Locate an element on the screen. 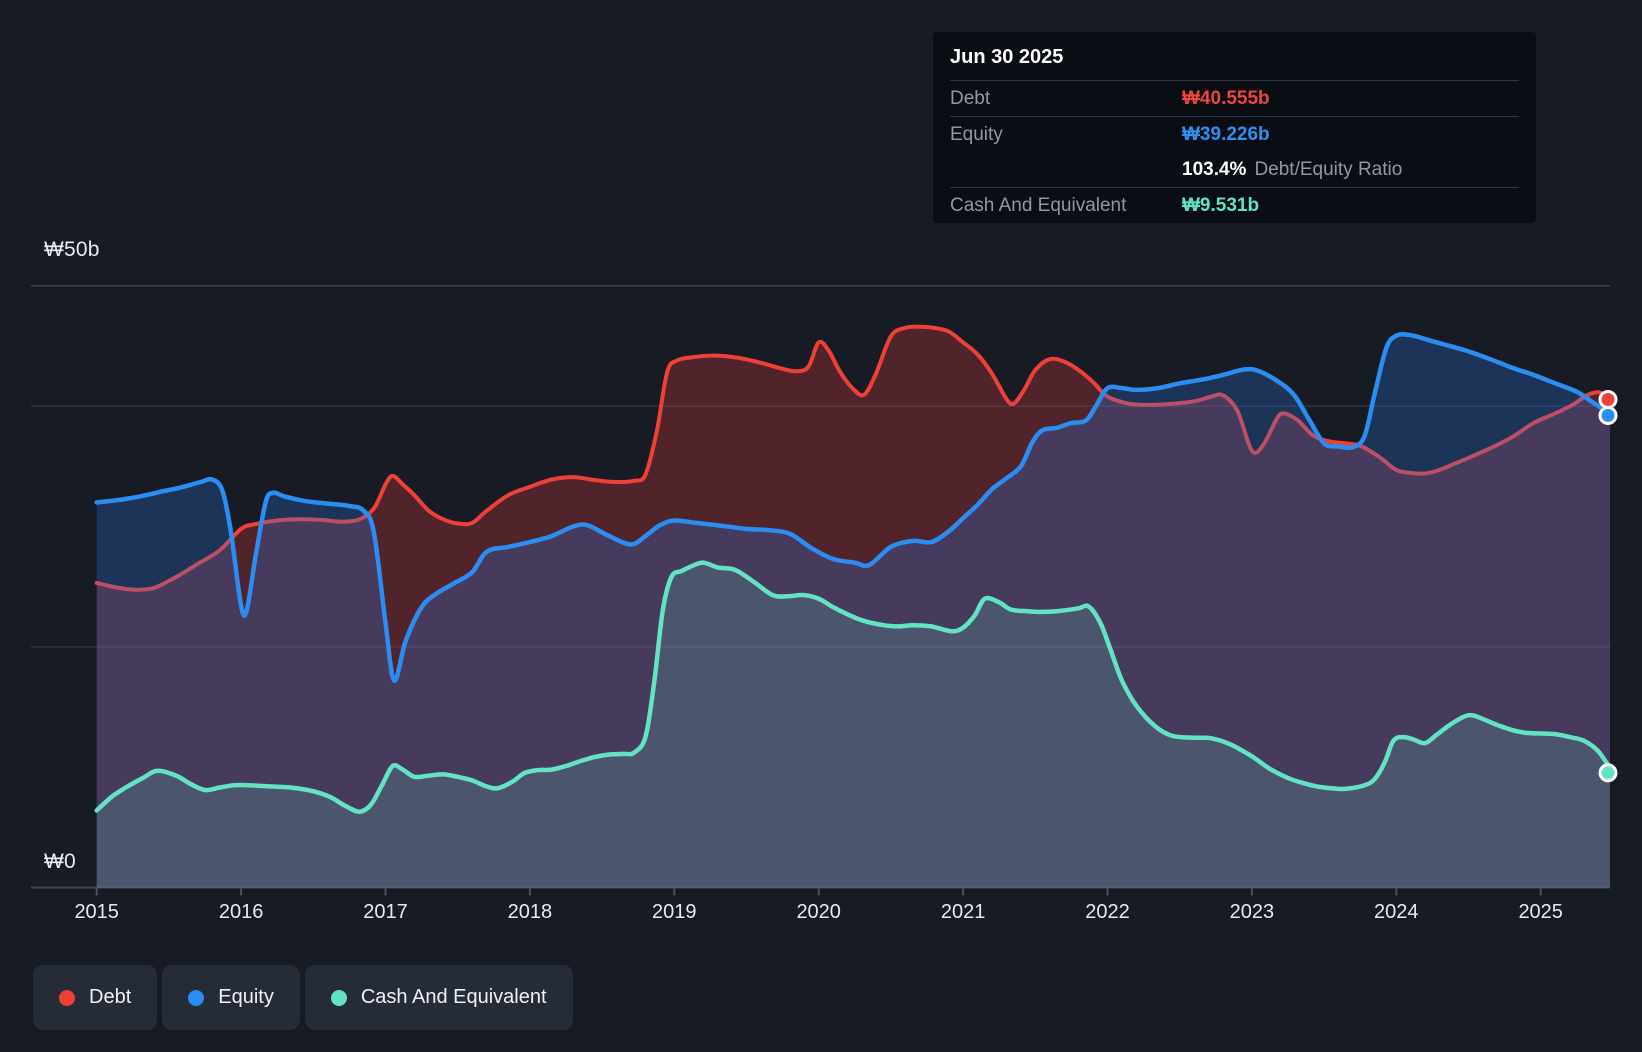 This screenshot has height=1052, width=1642. chart-legend: Debt Equity Cash And Equivalent is located at coordinates (303, 997).